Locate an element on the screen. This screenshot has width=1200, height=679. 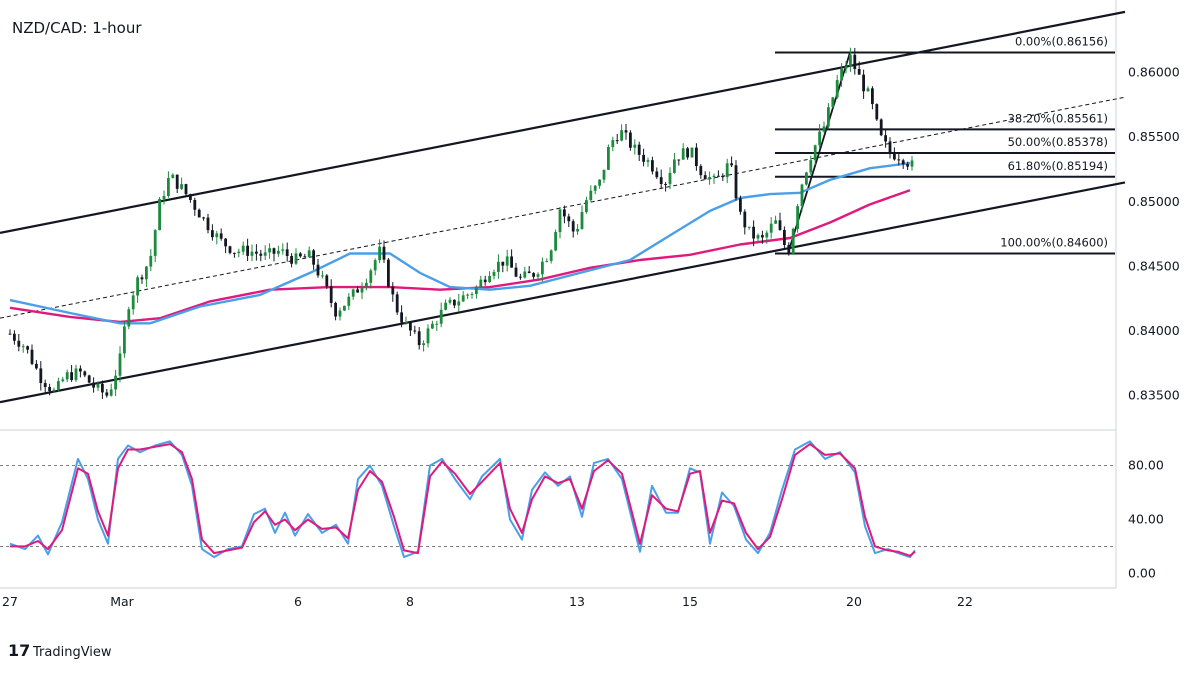
fib-level-label: 61.80%(0.85194) is located at coordinates (1058, 166).